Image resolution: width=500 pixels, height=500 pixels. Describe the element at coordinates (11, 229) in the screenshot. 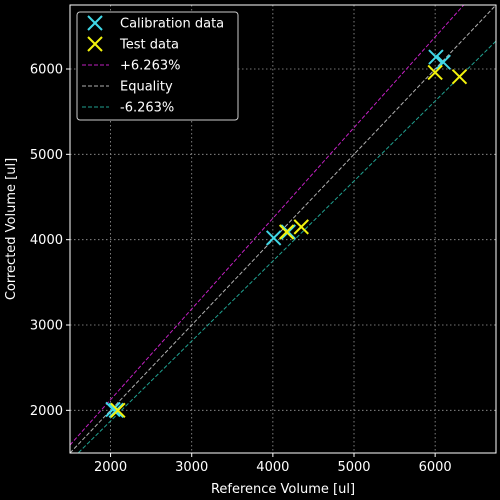

I see `y-axis-label: Corrected Volume [ul]` at that location.